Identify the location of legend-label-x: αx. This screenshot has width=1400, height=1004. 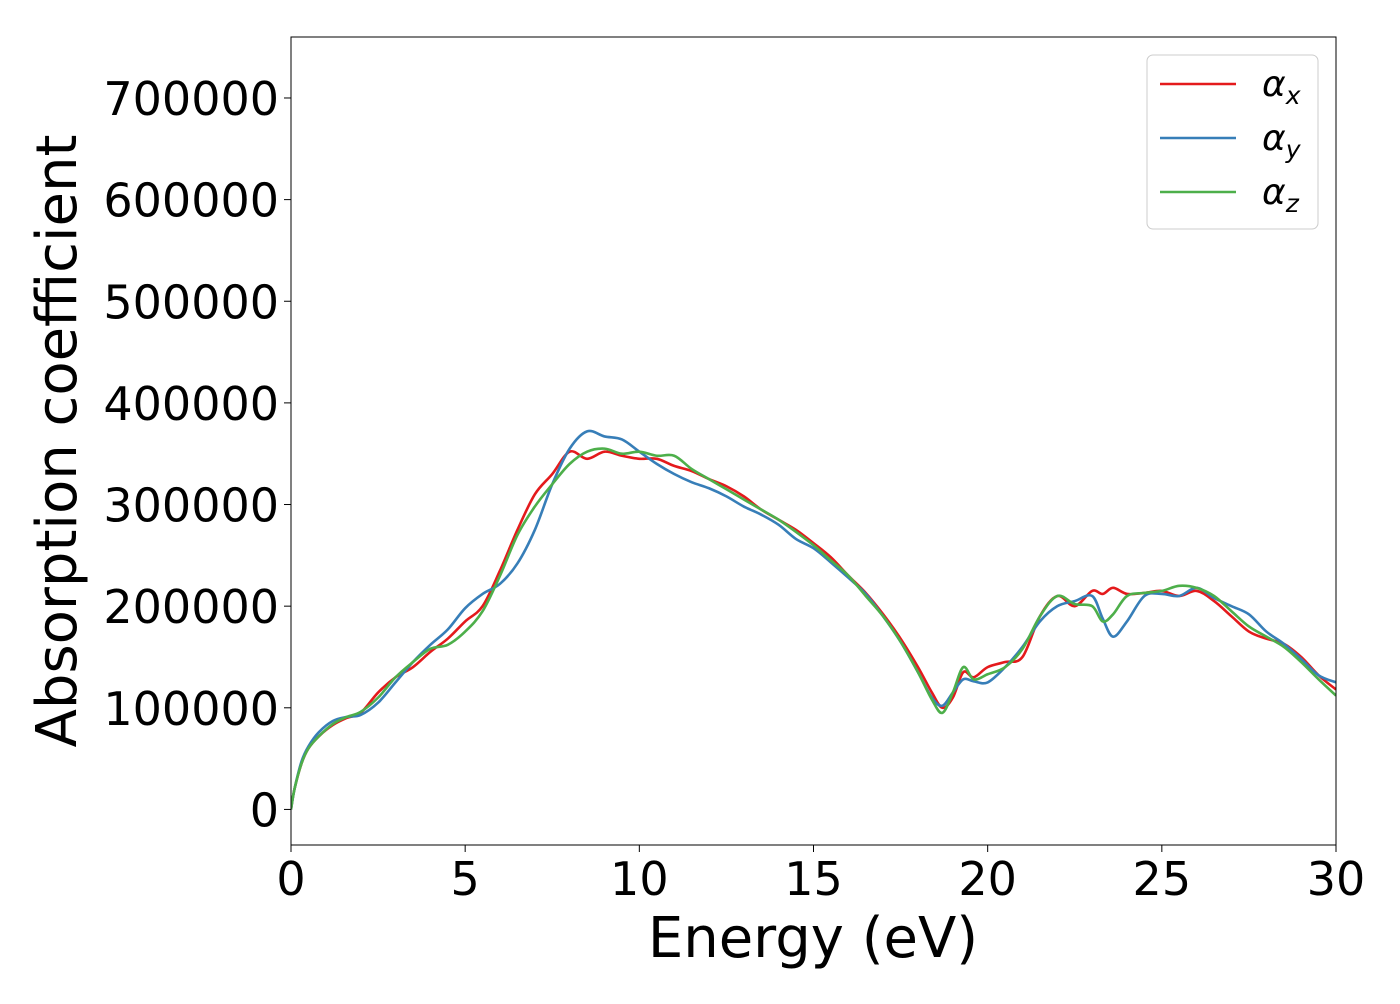
(1281, 87).